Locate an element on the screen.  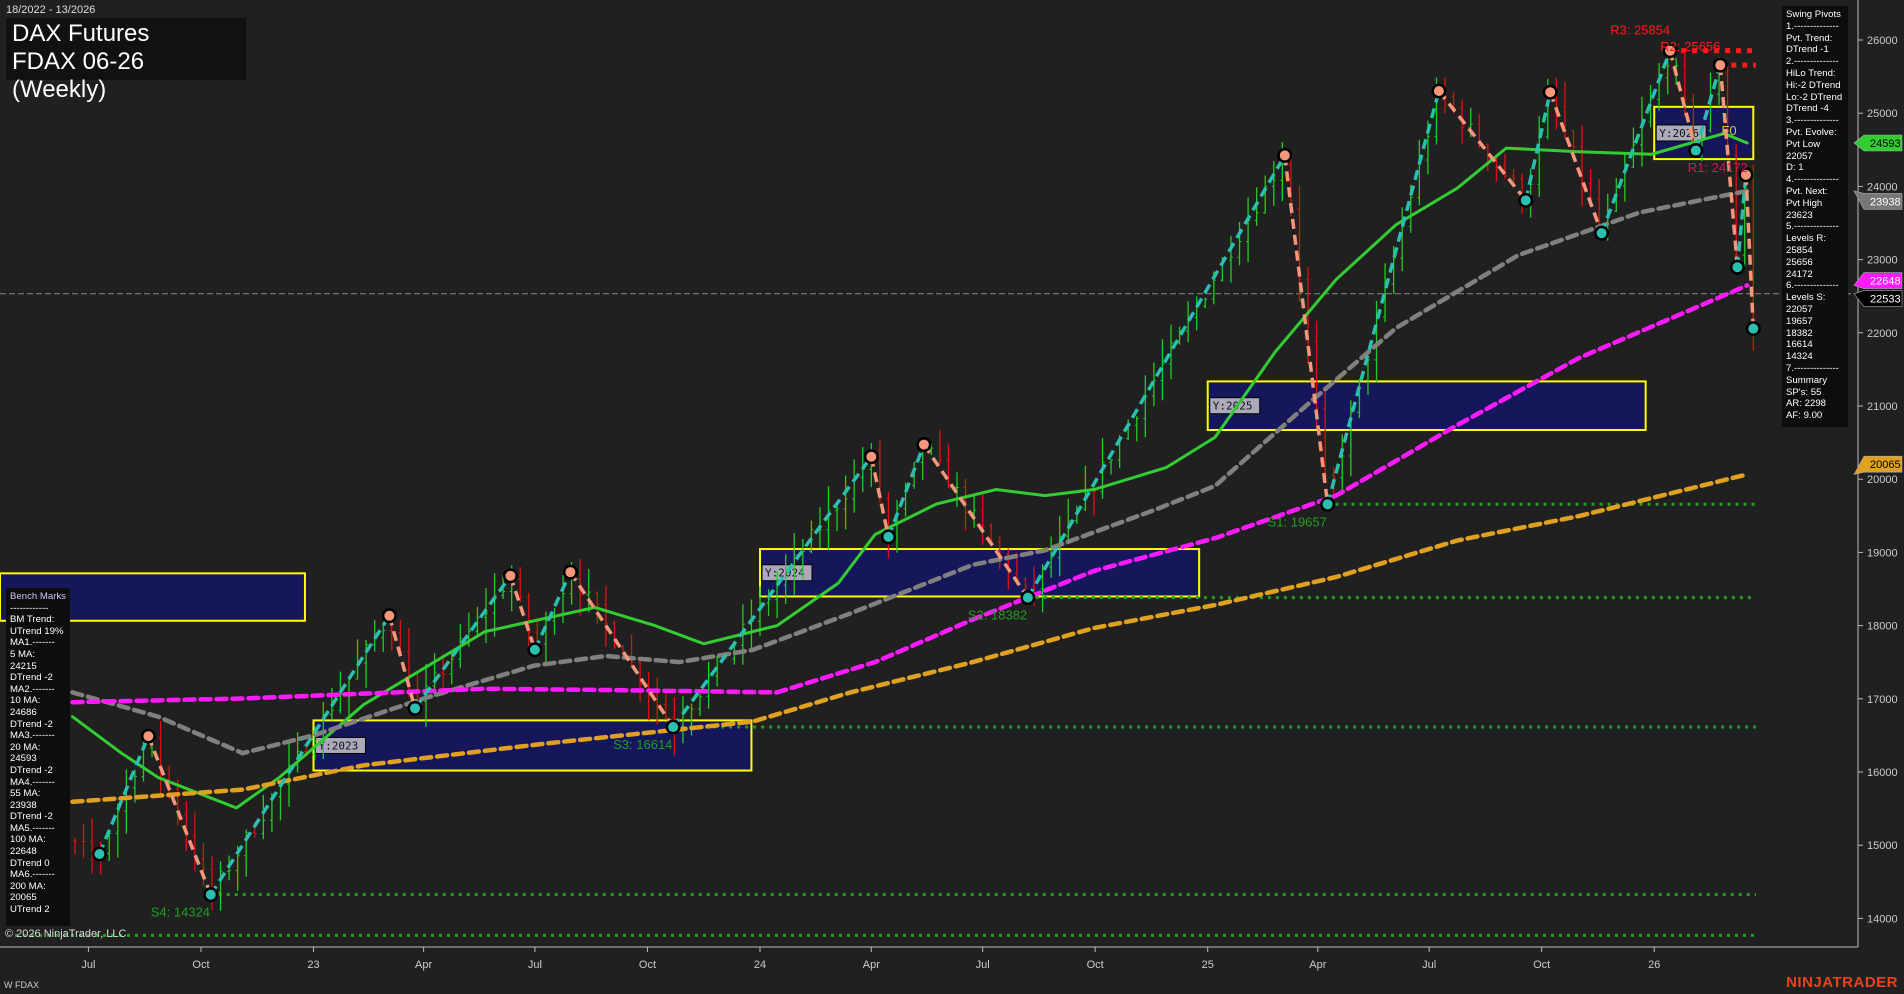
yearly-range-box is located at coordinates (980, 573).